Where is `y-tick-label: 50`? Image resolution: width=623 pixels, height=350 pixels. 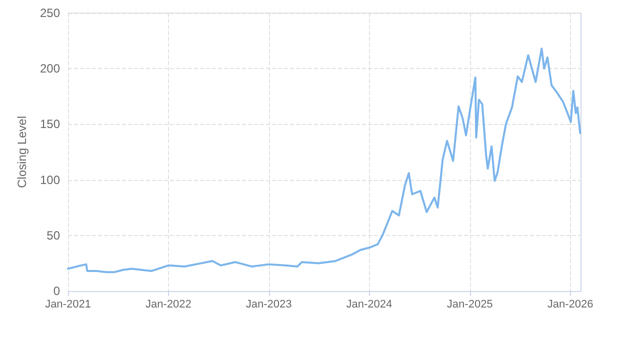
y-tick-label: 50 is located at coordinates (53, 235).